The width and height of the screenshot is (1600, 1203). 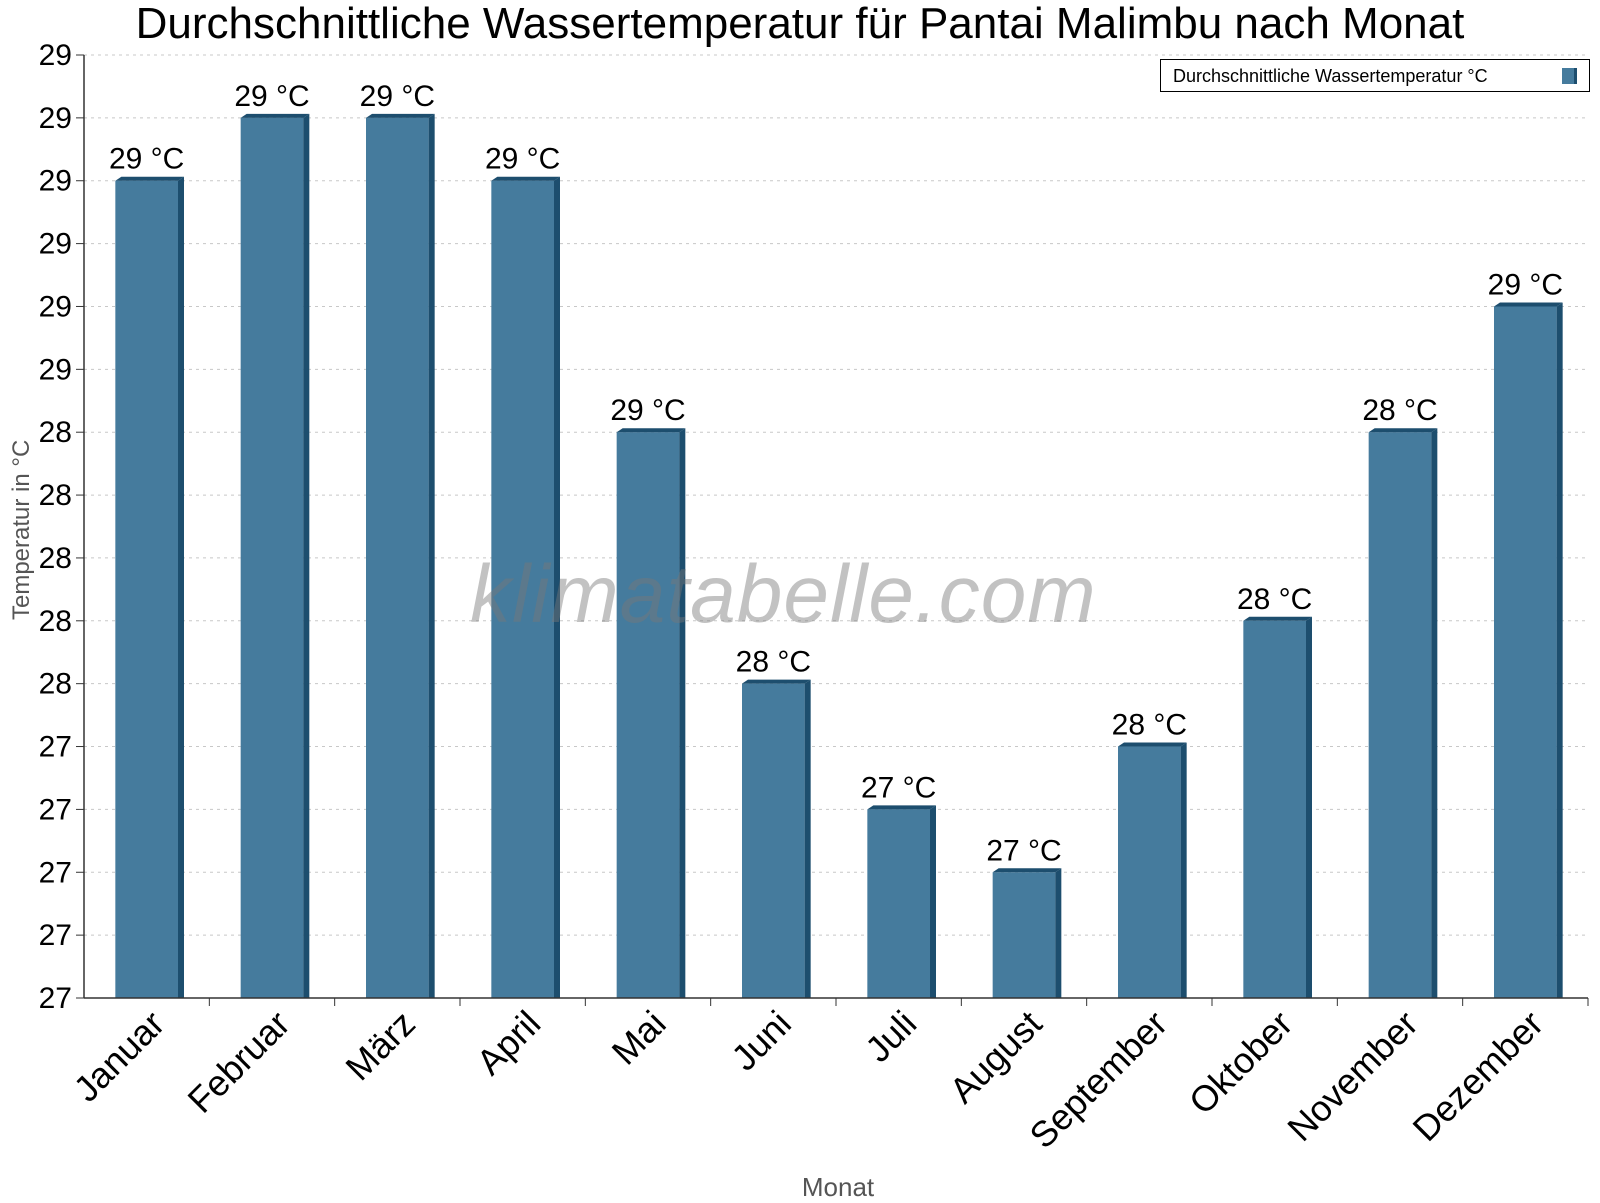 What do you see at coordinates (1098, 1080) in the screenshot?
I see `x-tick-label: September` at bounding box center [1098, 1080].